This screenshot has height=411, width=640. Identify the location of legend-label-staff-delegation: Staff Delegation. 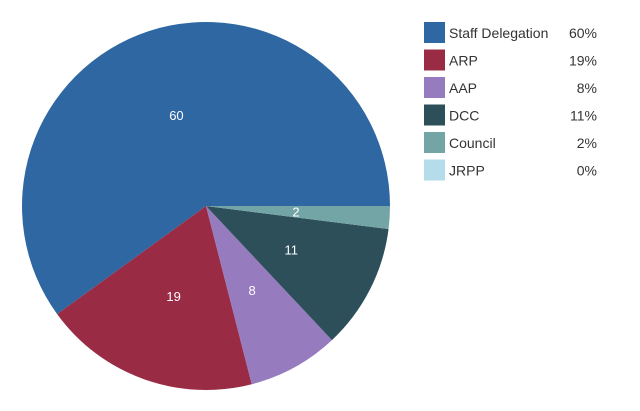
(498, 33).